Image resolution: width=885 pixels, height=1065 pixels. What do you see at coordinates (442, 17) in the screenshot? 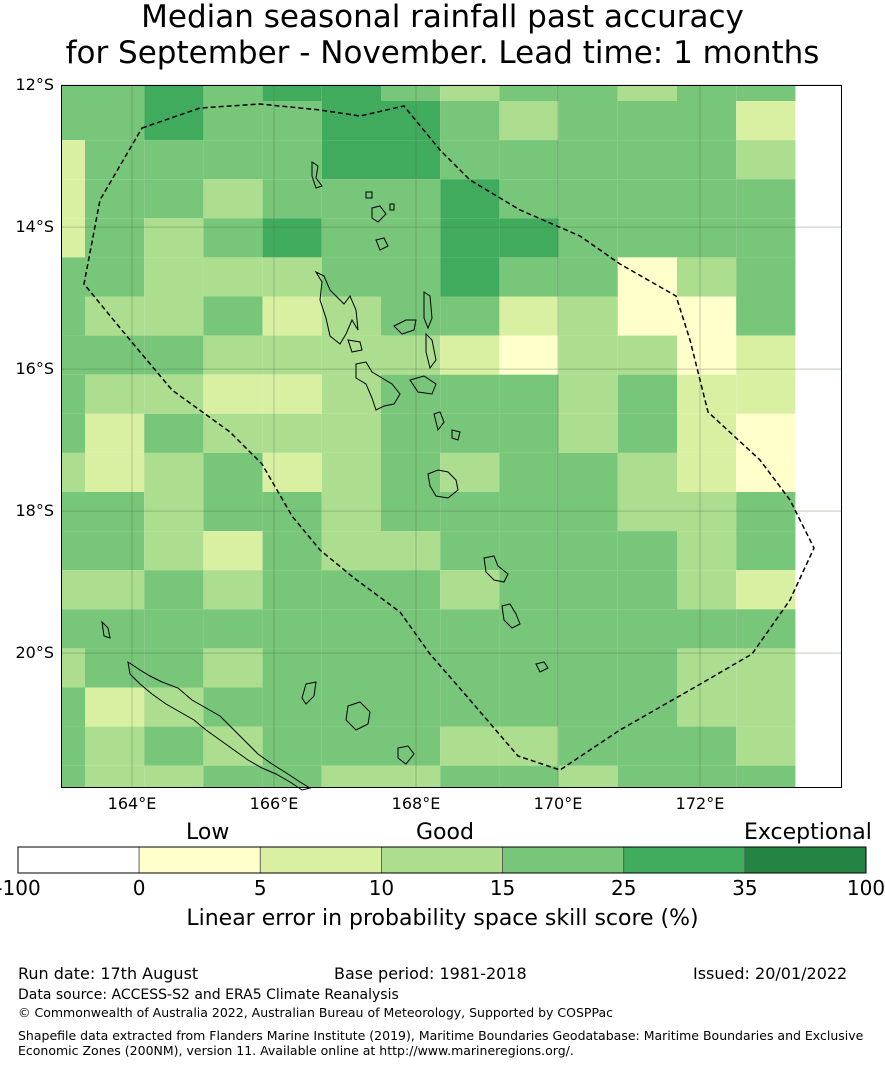
I see `chart-title-line-1: Median seasonal rainfall past accuracy` at bounding box center [442, 17].